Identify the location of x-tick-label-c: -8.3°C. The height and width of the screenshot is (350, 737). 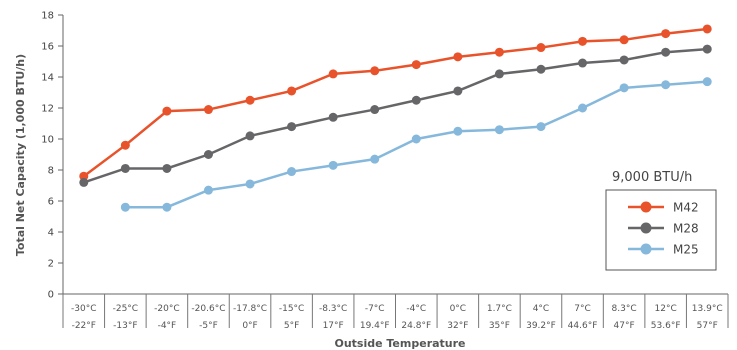
(333, 309).